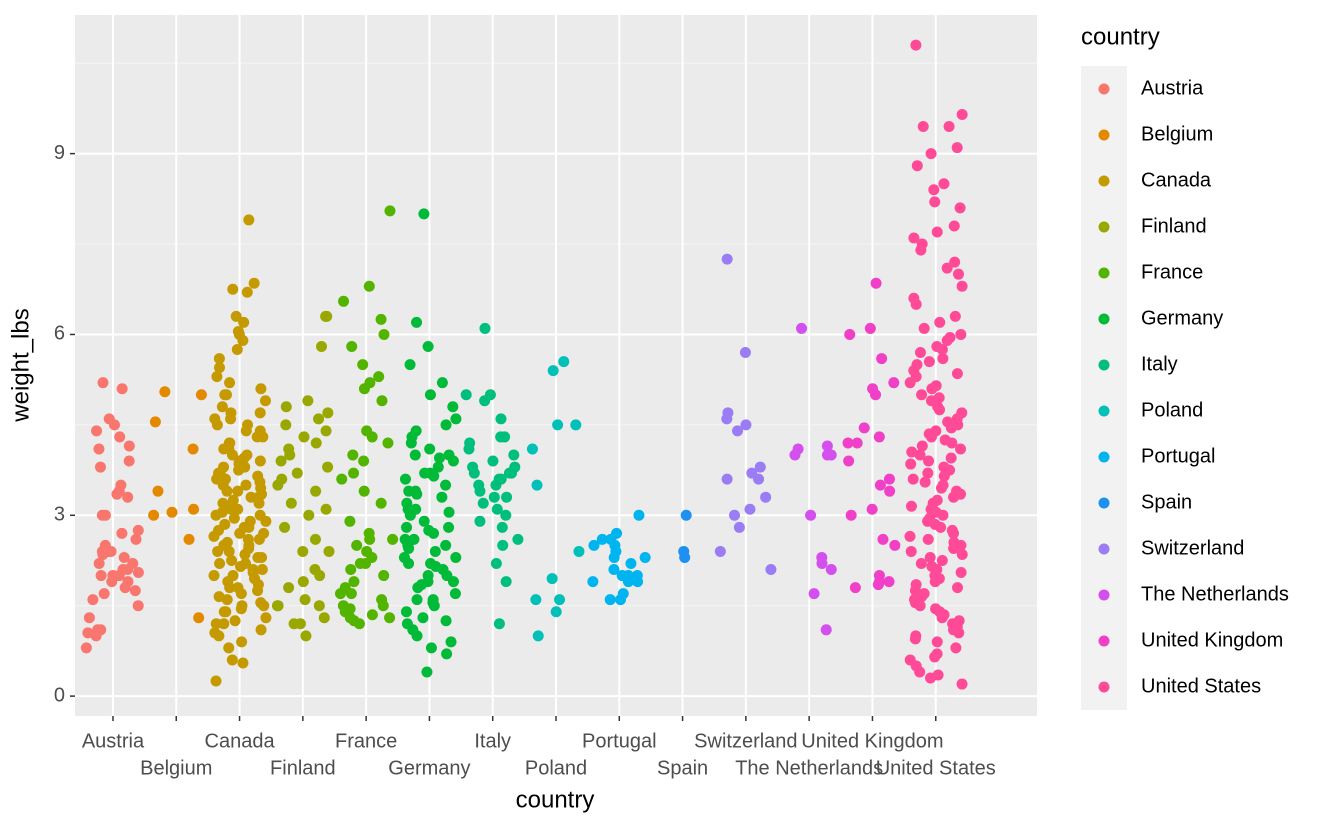 The height and width of the screenshot is (835, 1344). I want to click on x-tick-label: Switzerland, so click(745, 741).